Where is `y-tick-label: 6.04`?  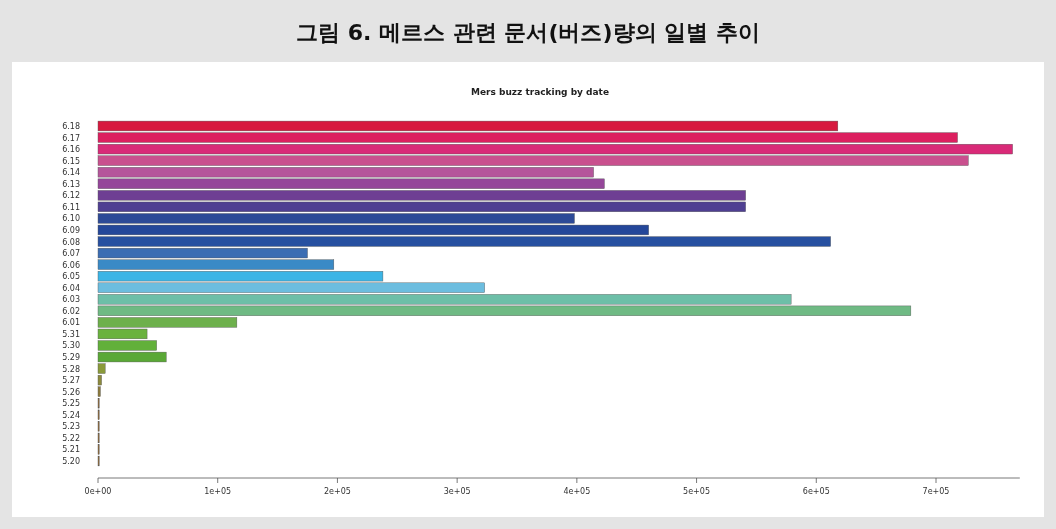
y-tick-label: 6.04 is located at coordinates (71, 288).